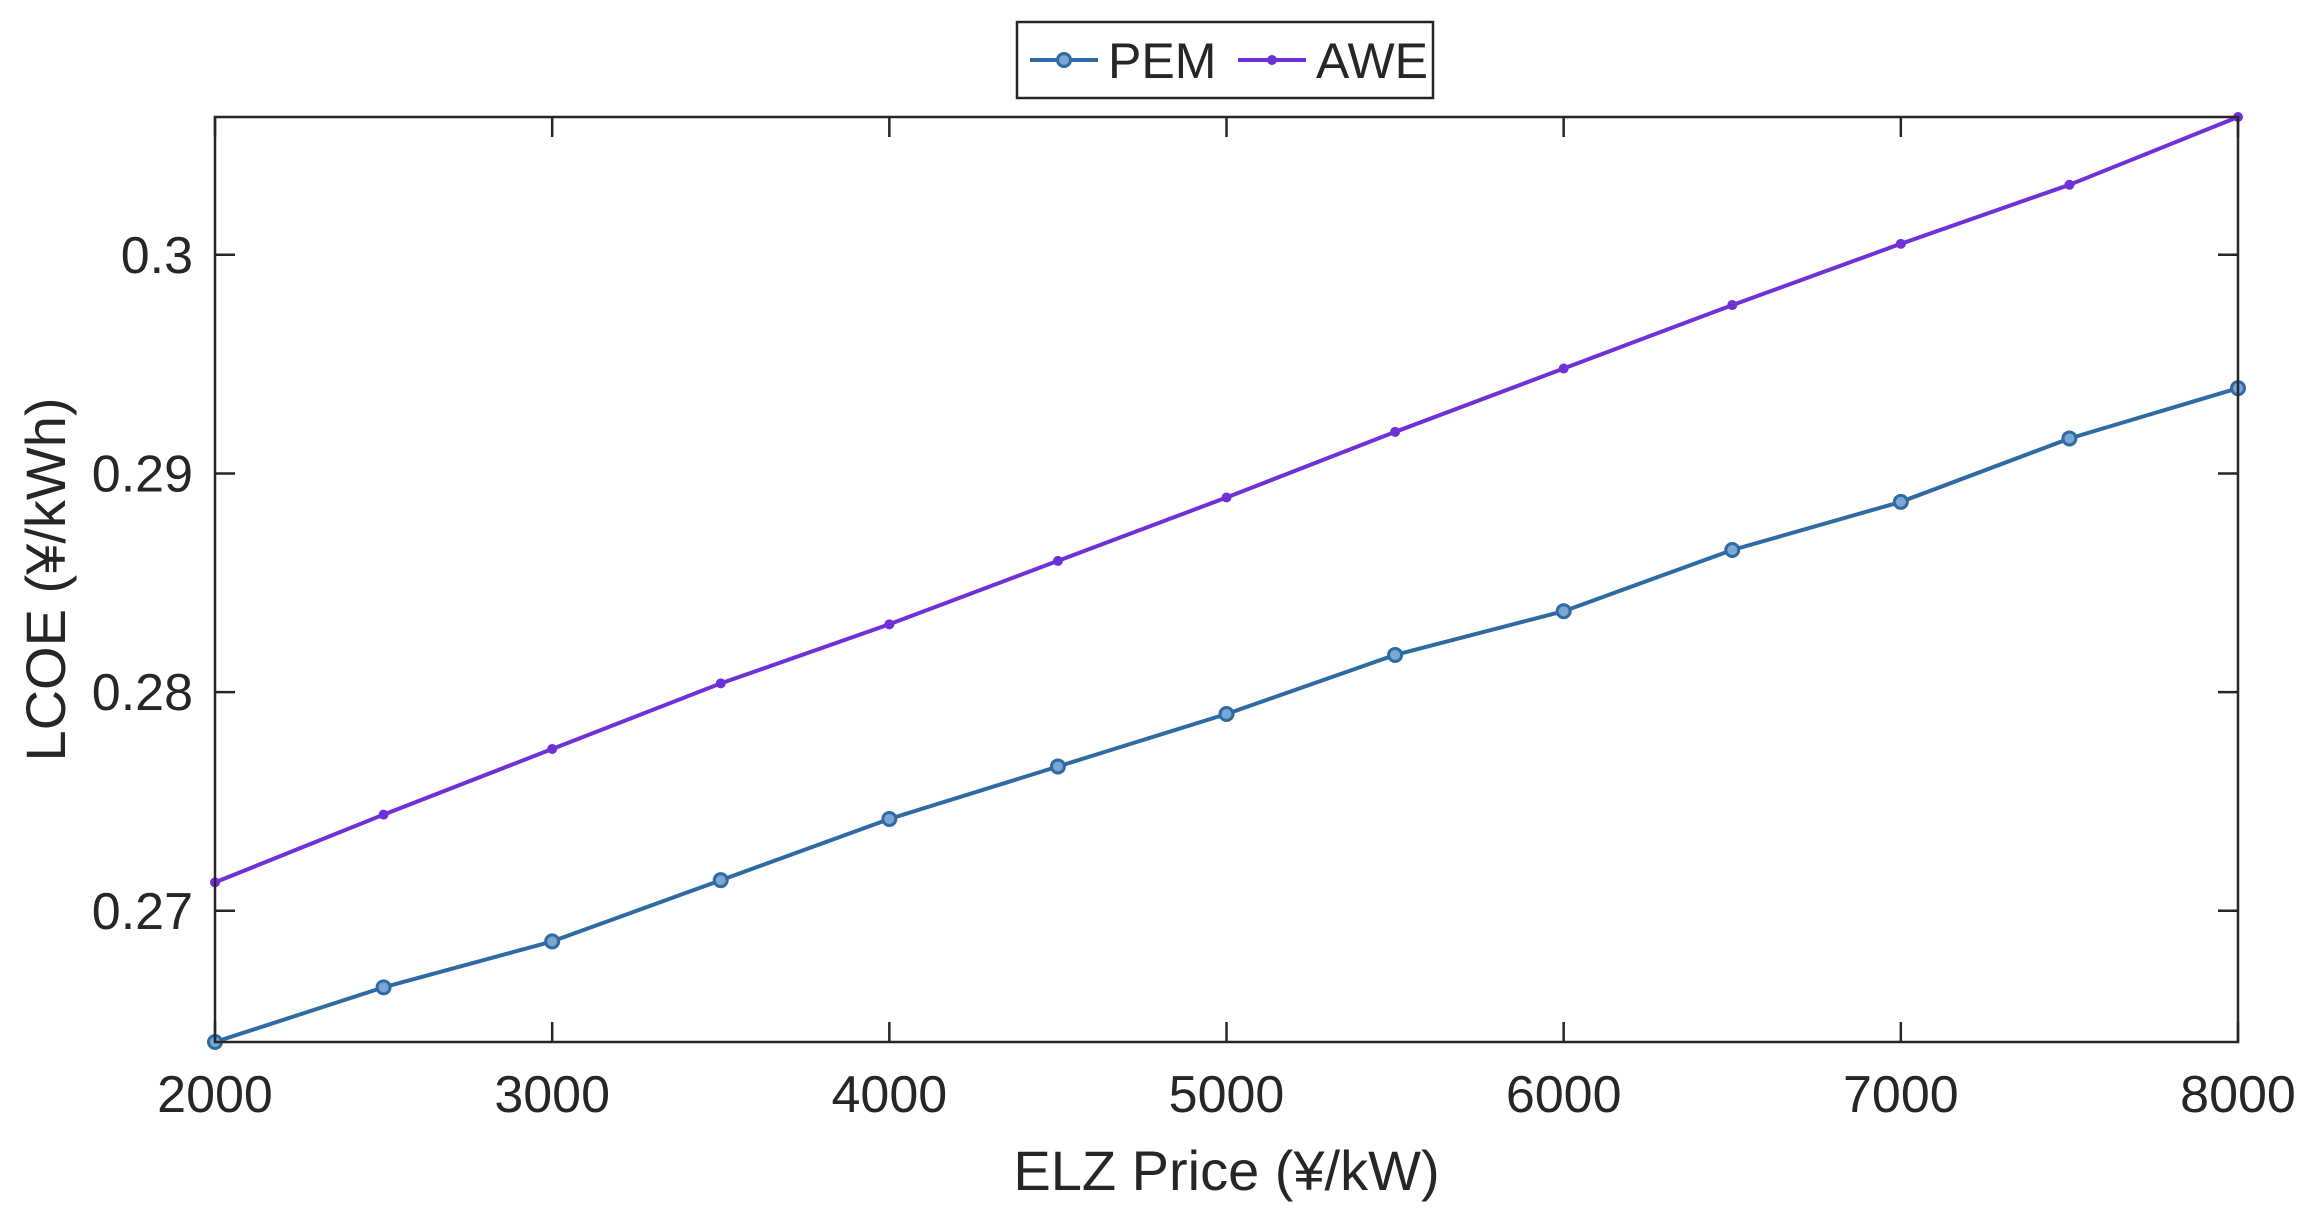  Describe the element at coordinates (1226, 1170) in the screenshot. I see `x-axis-title: ELZ Price (¥/kW)` at that location.